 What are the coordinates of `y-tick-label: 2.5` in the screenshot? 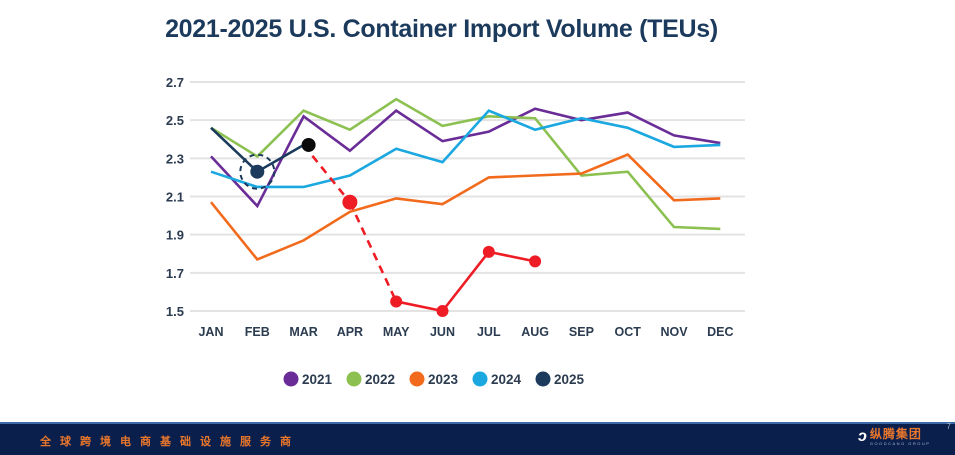 It's located at (175, 120).